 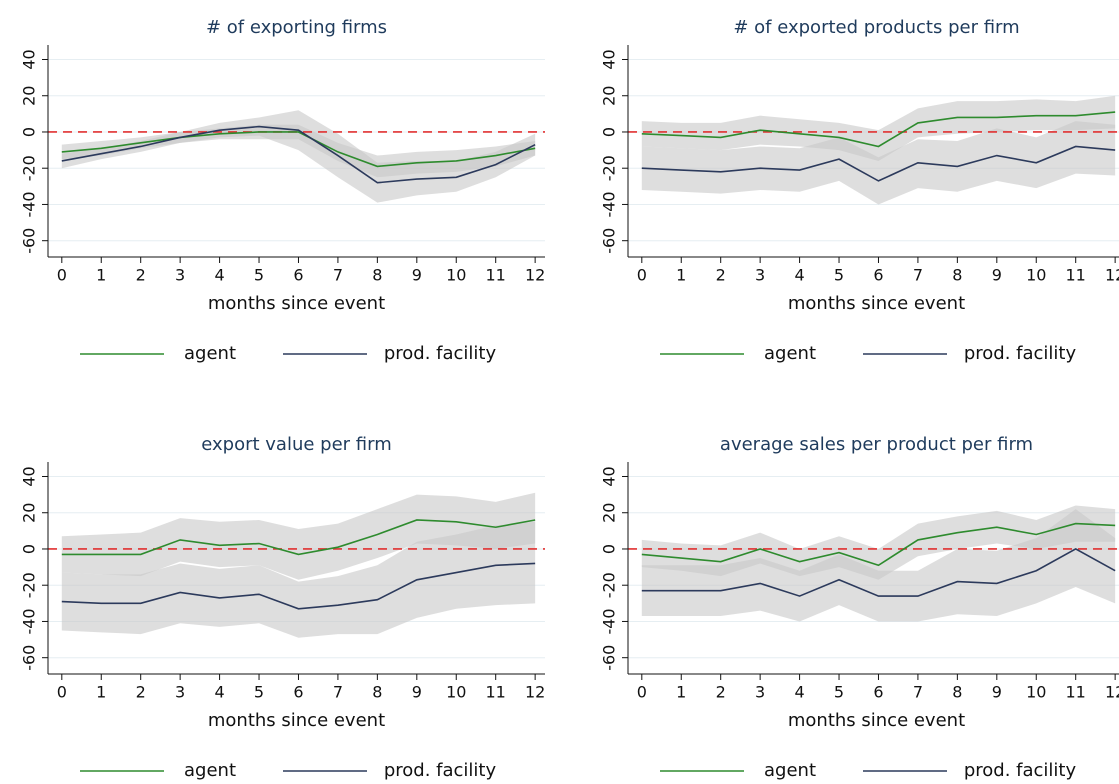 I want to click on chart-title: average sales per product per firm, so click(x=876, y=444).